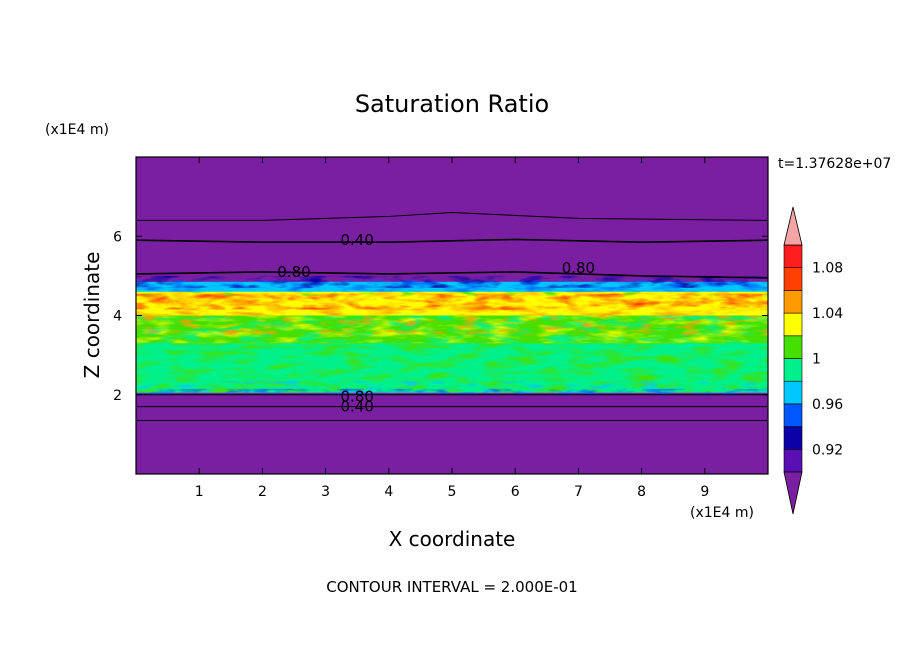  I want to click on y-axis-label: Z coordinate, so click(92, 315).